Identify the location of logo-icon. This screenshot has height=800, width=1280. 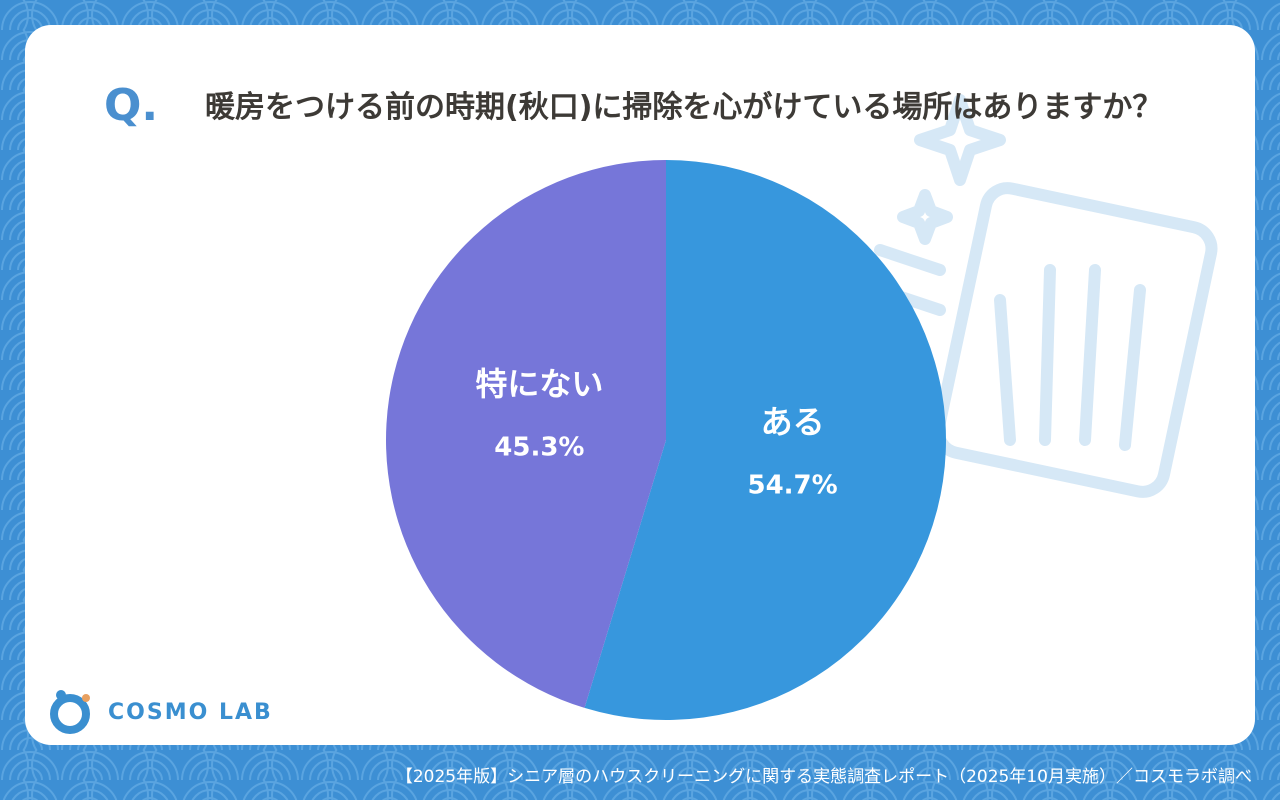
(70, 712).